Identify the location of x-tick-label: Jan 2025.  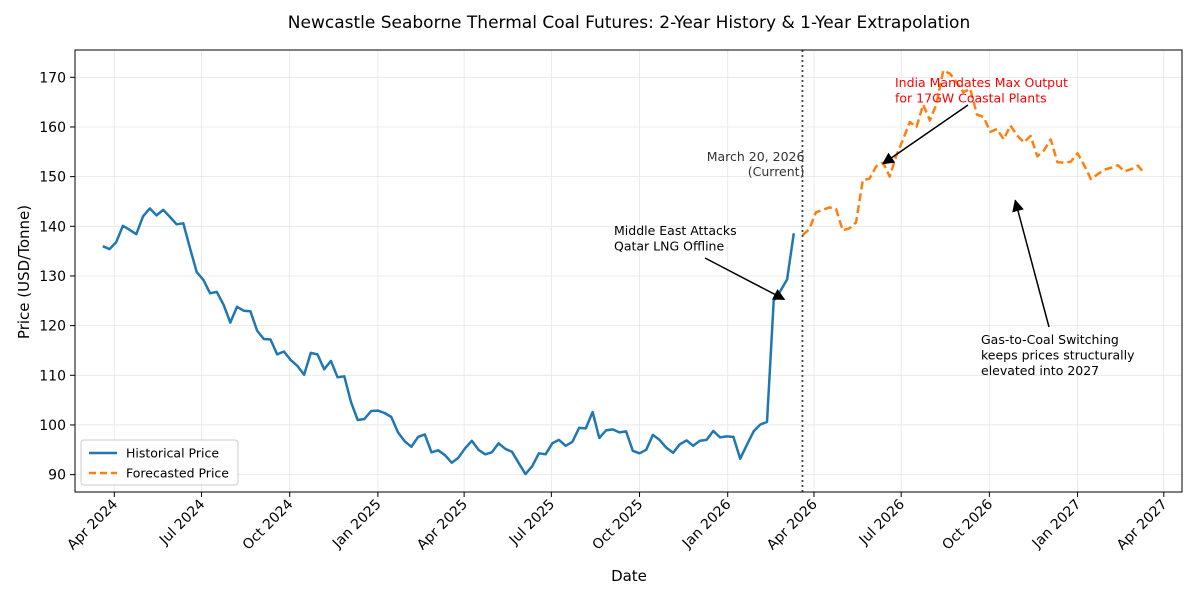
(357, 525).